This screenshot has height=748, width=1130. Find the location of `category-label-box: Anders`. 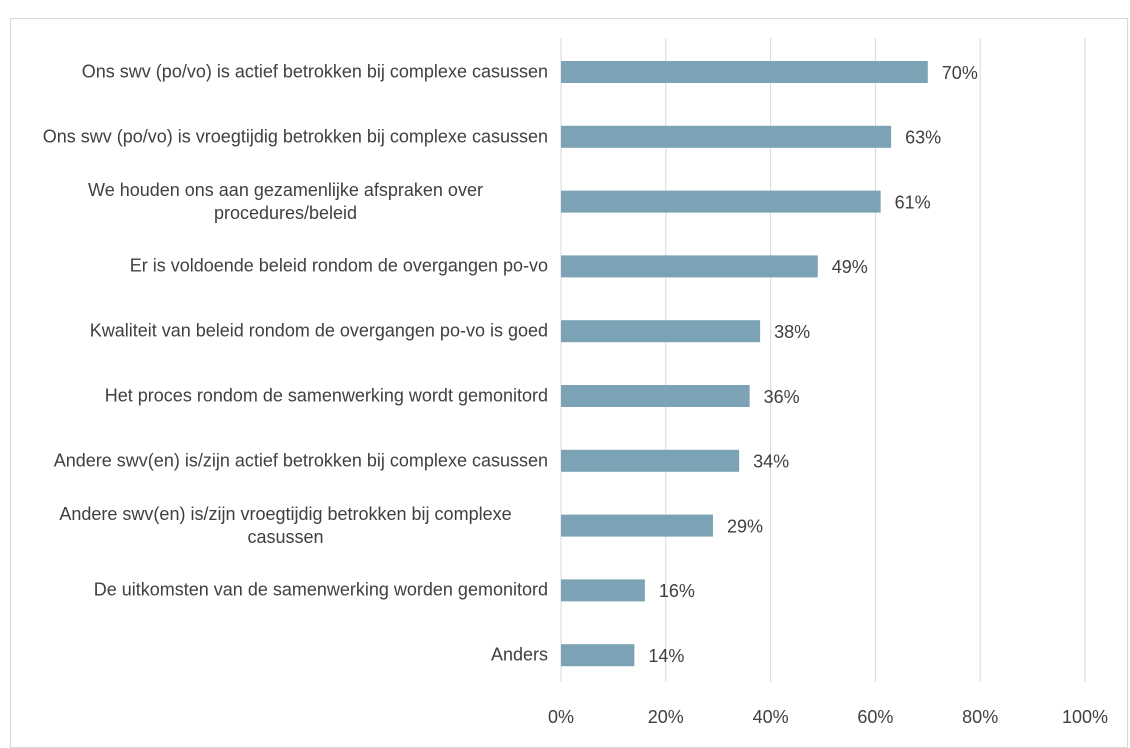

category-label-box: Anders is located at coordinates (278, 655).